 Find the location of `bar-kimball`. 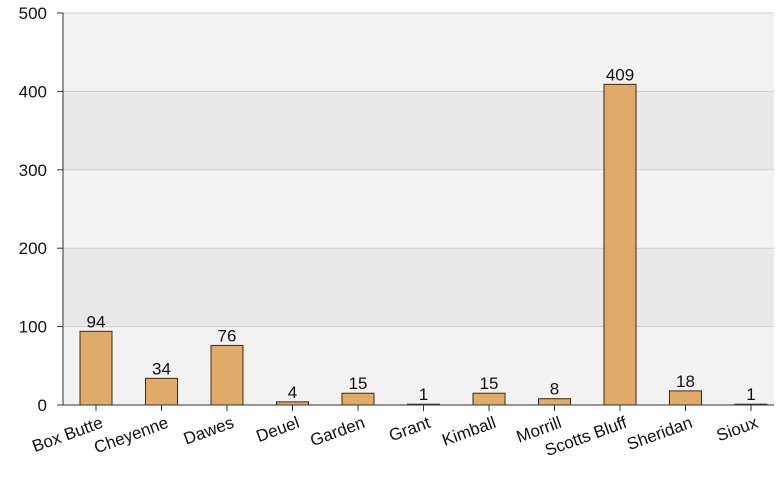

bar-kimball is located at coordinates (489, 399).